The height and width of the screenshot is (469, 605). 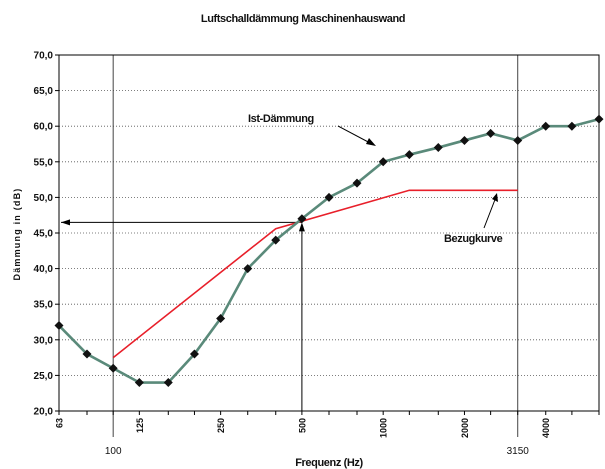 What do you see at coordinates (44, 305) in the screenshot?
I see `y-tick-label: 35,0` at bounding box center [44, 305].